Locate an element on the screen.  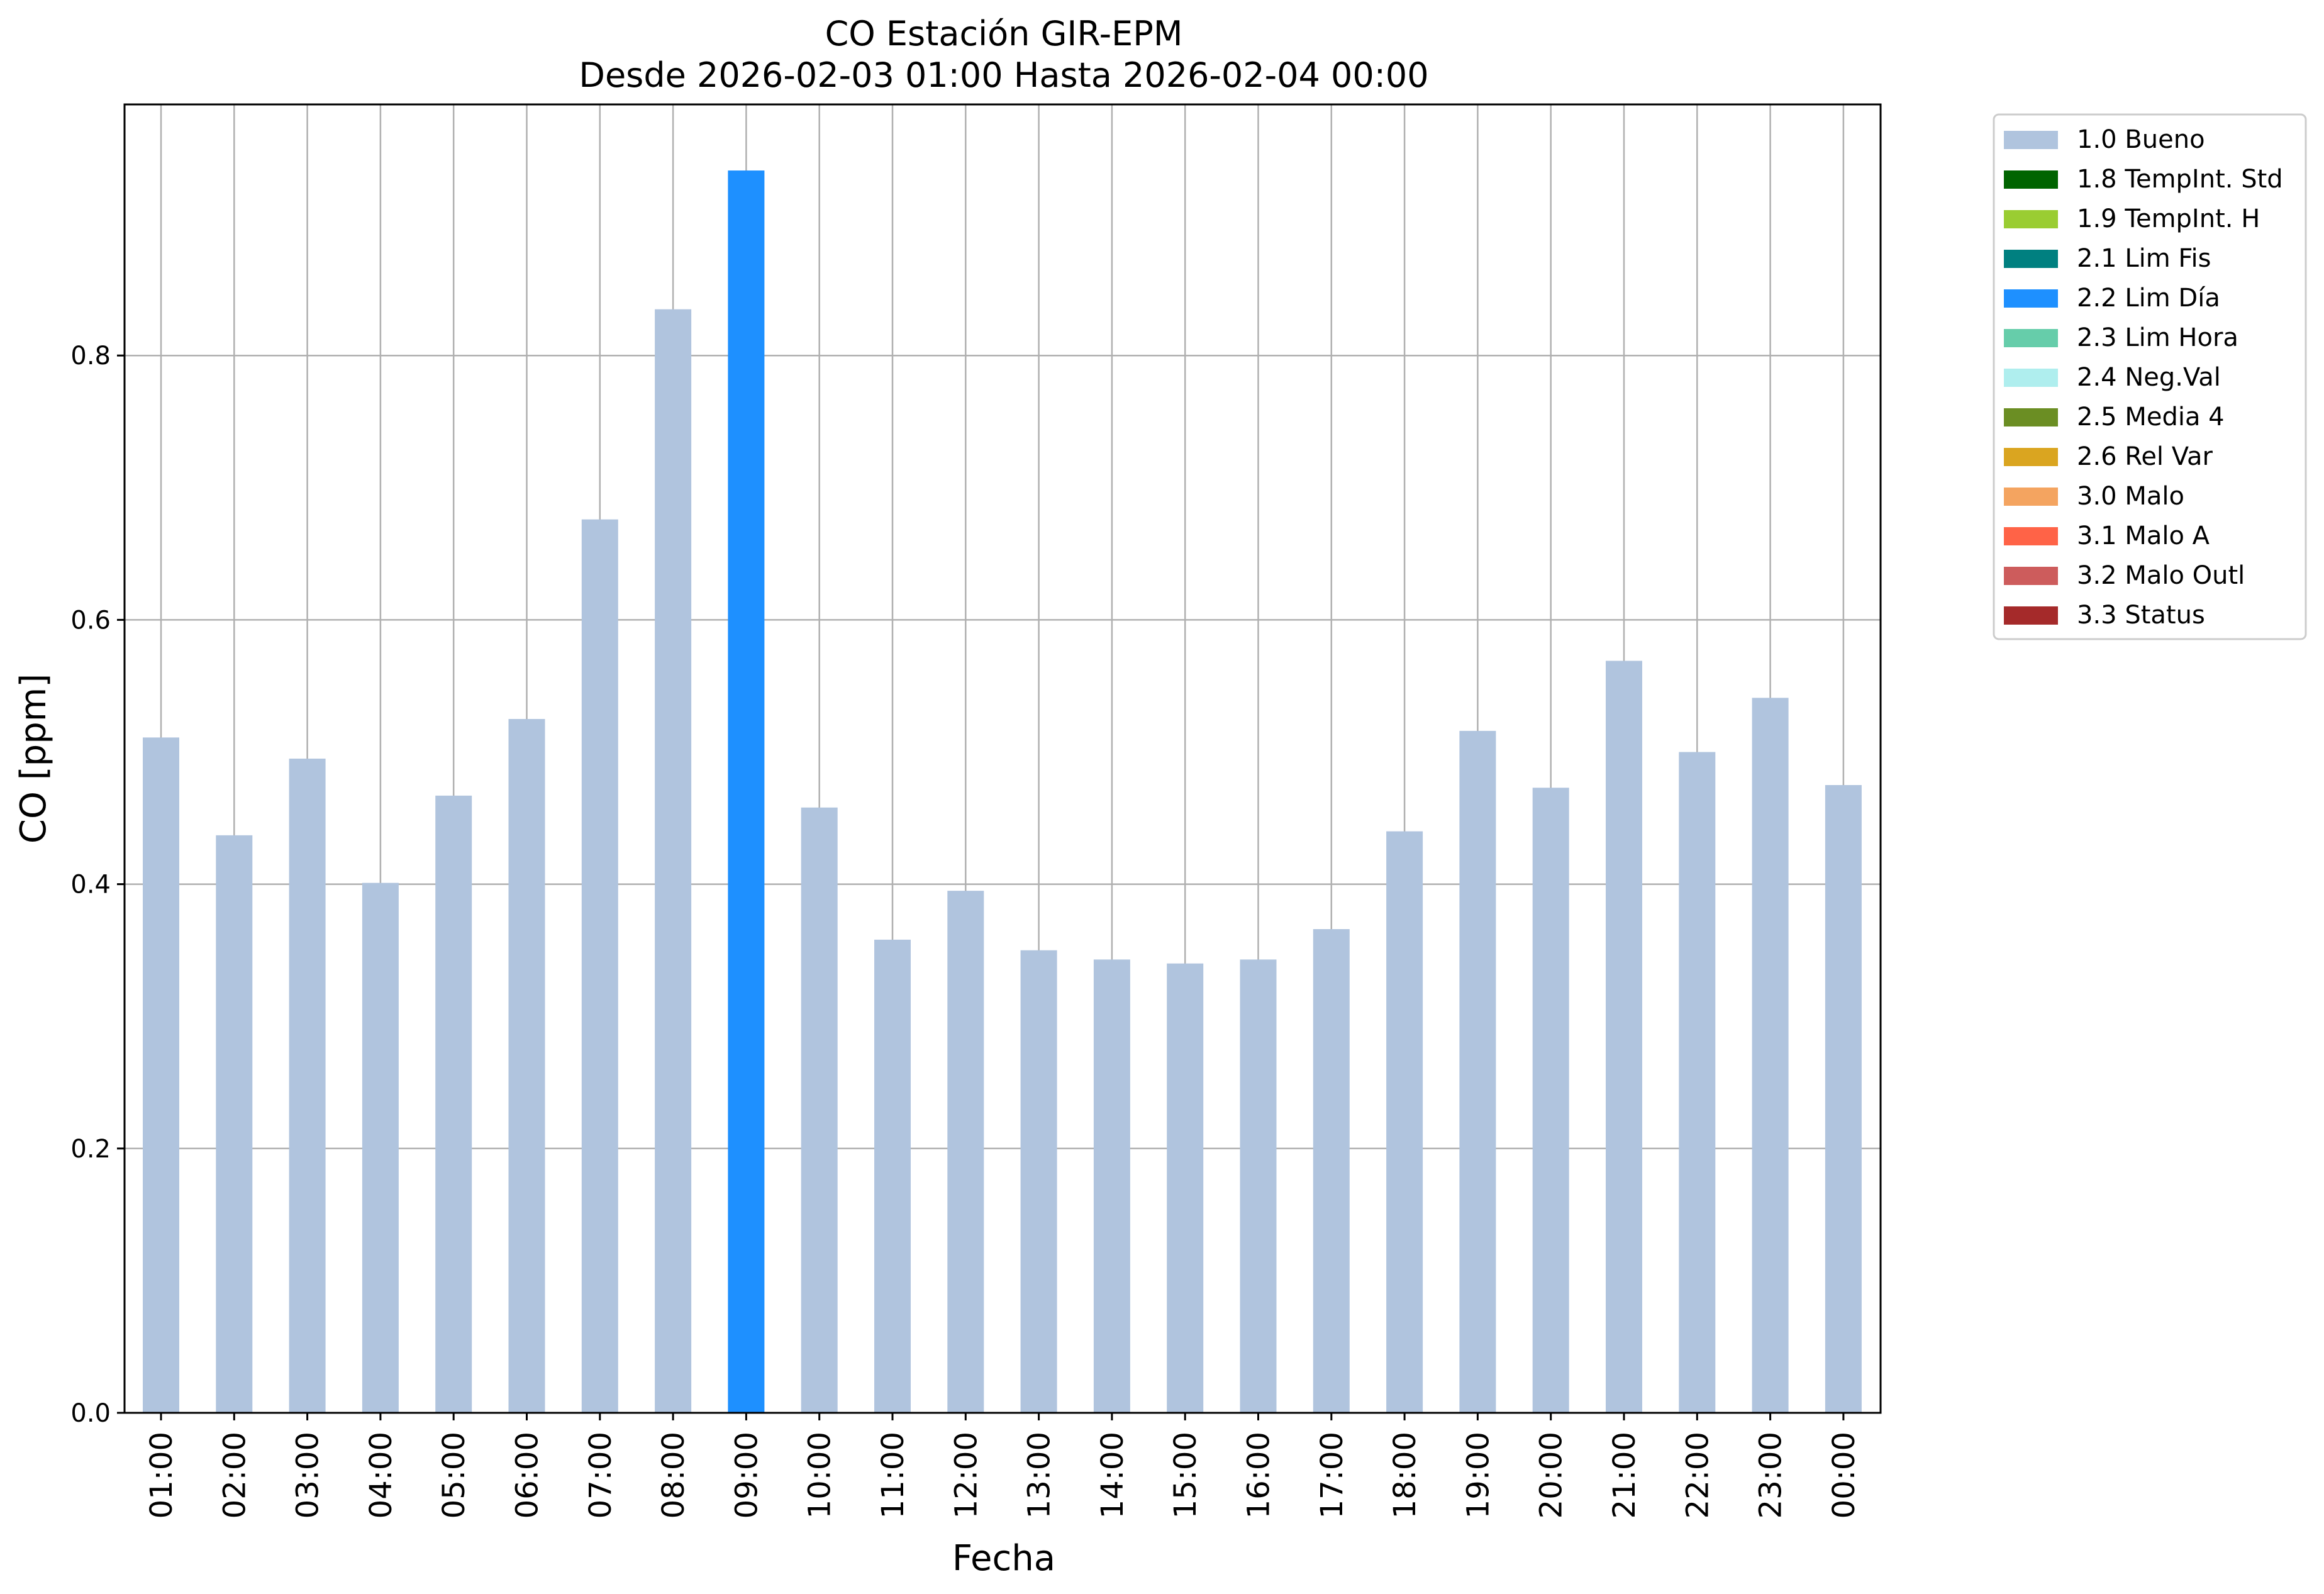
x-tick-label: 09:00 is located at coordinates (746, 1475).